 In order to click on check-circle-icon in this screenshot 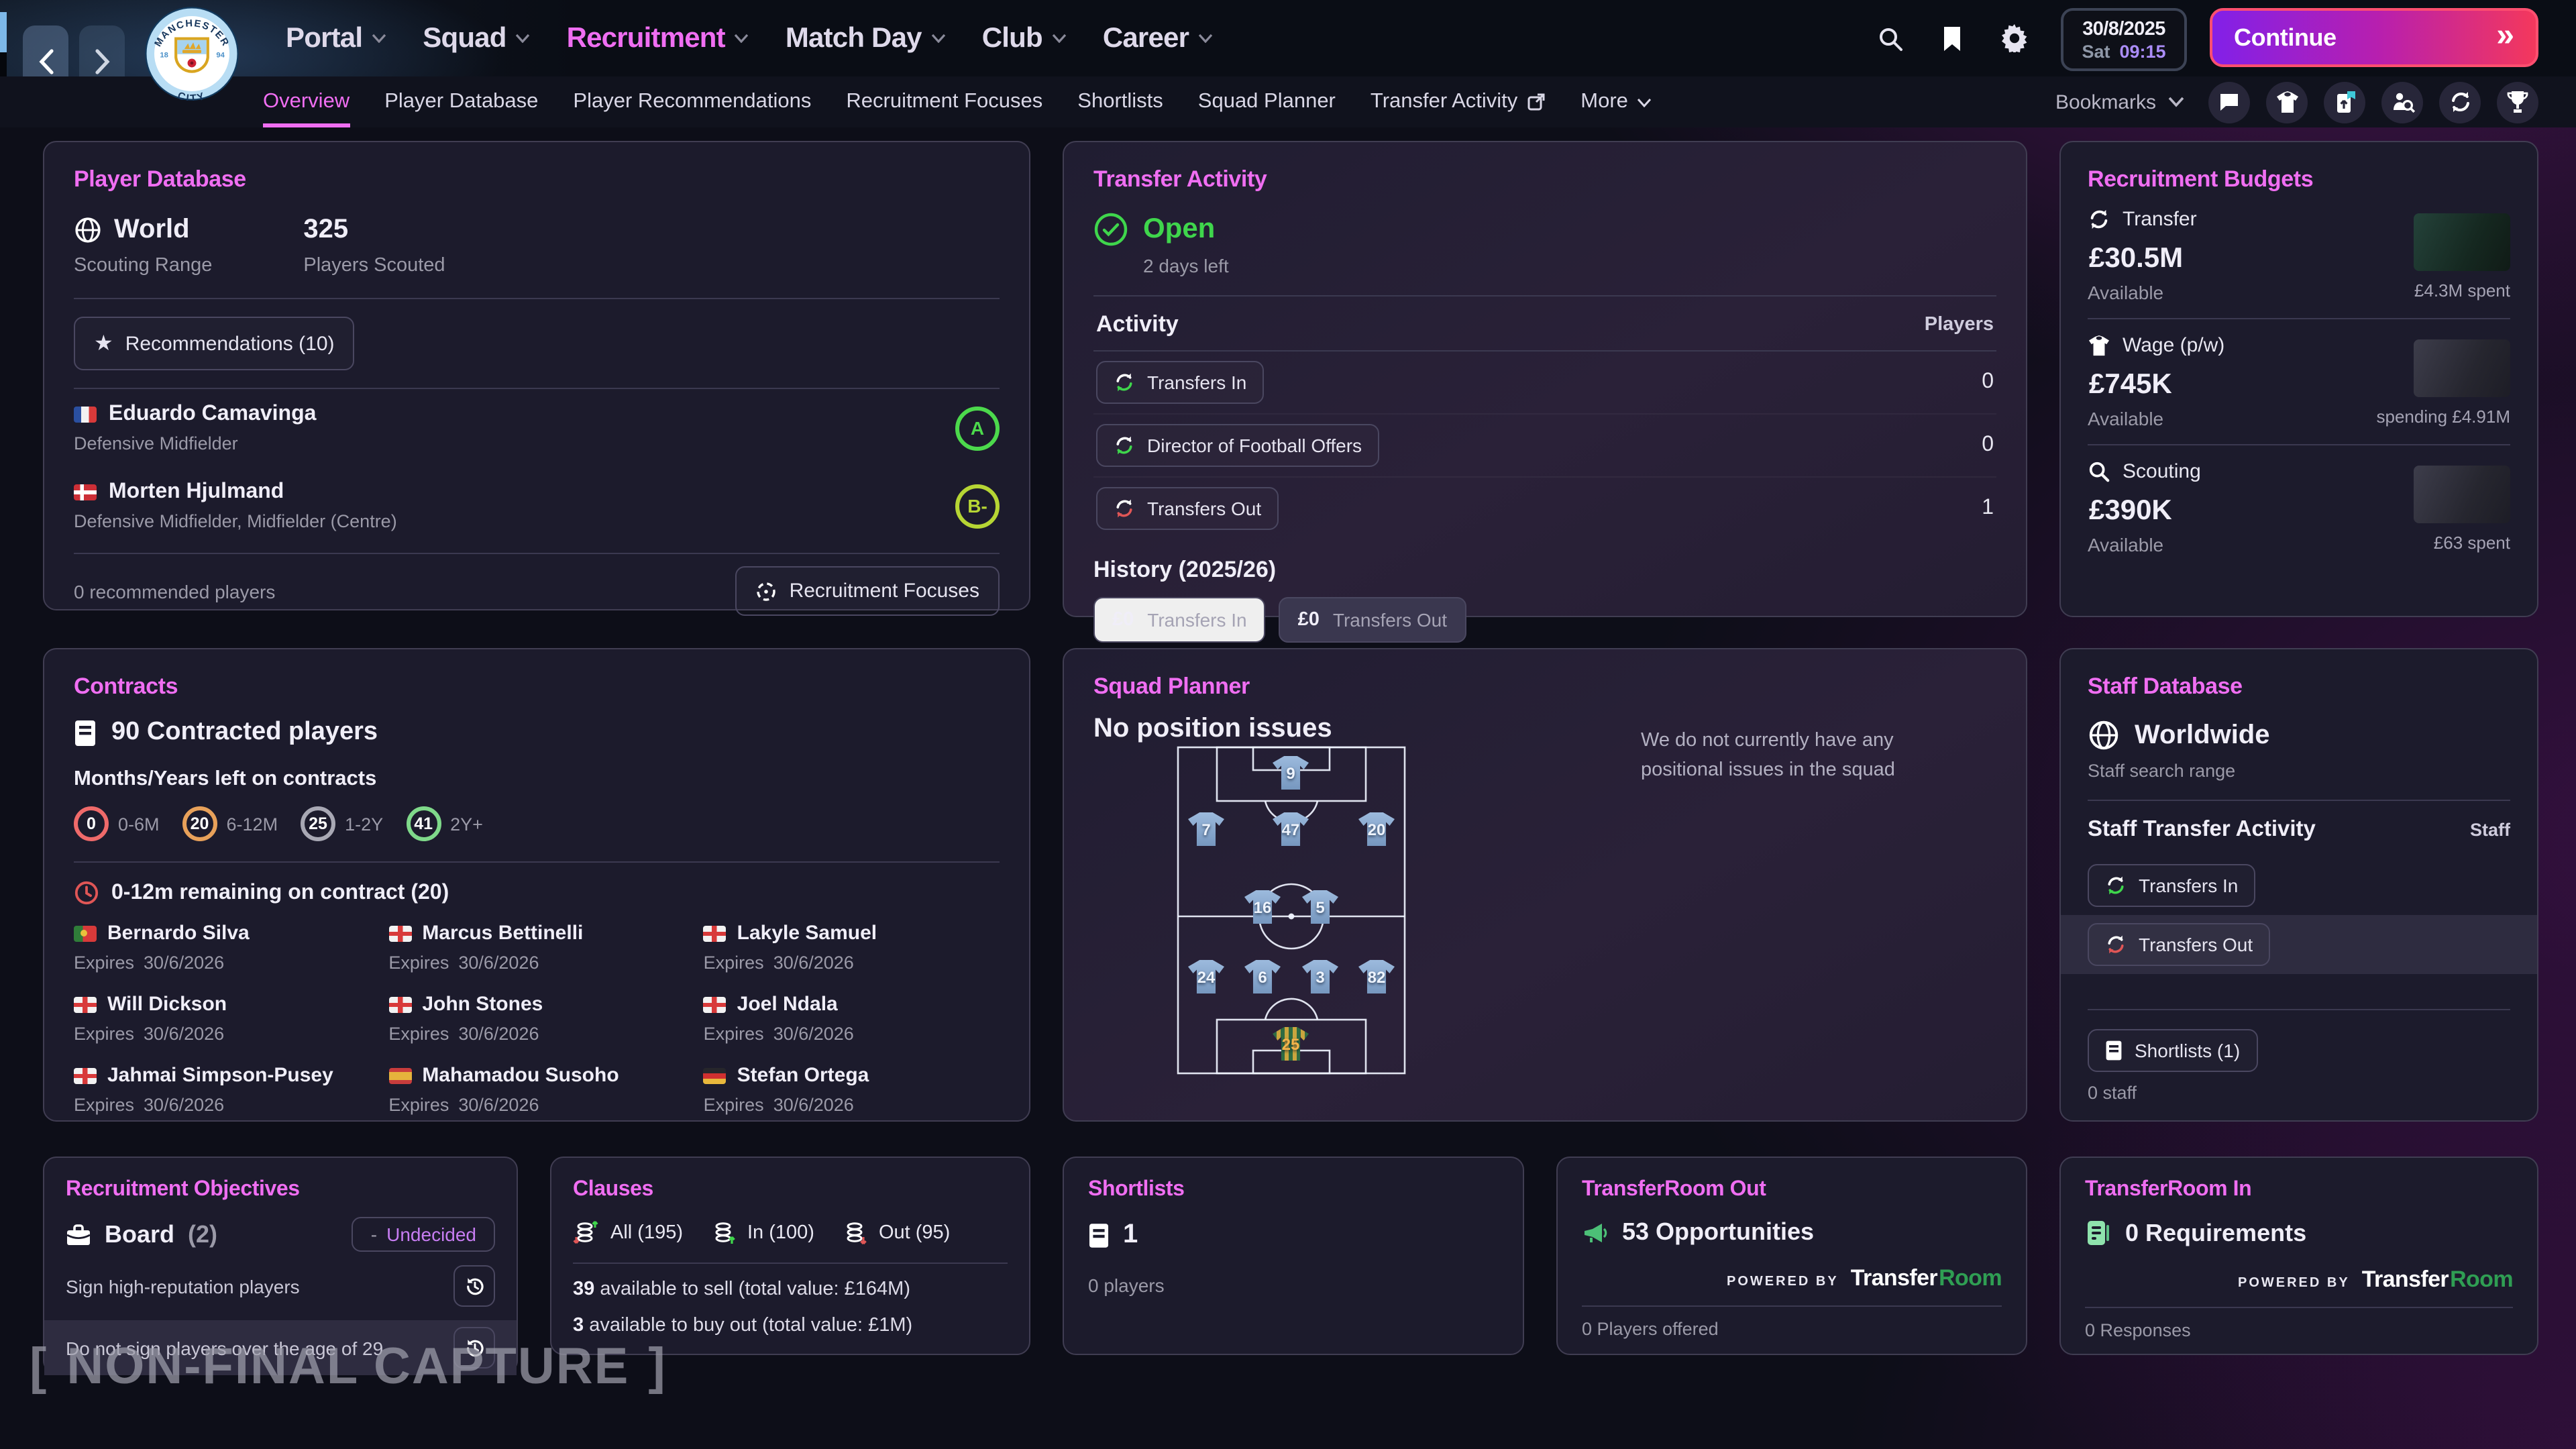, I will do `click(1110, 229)`.